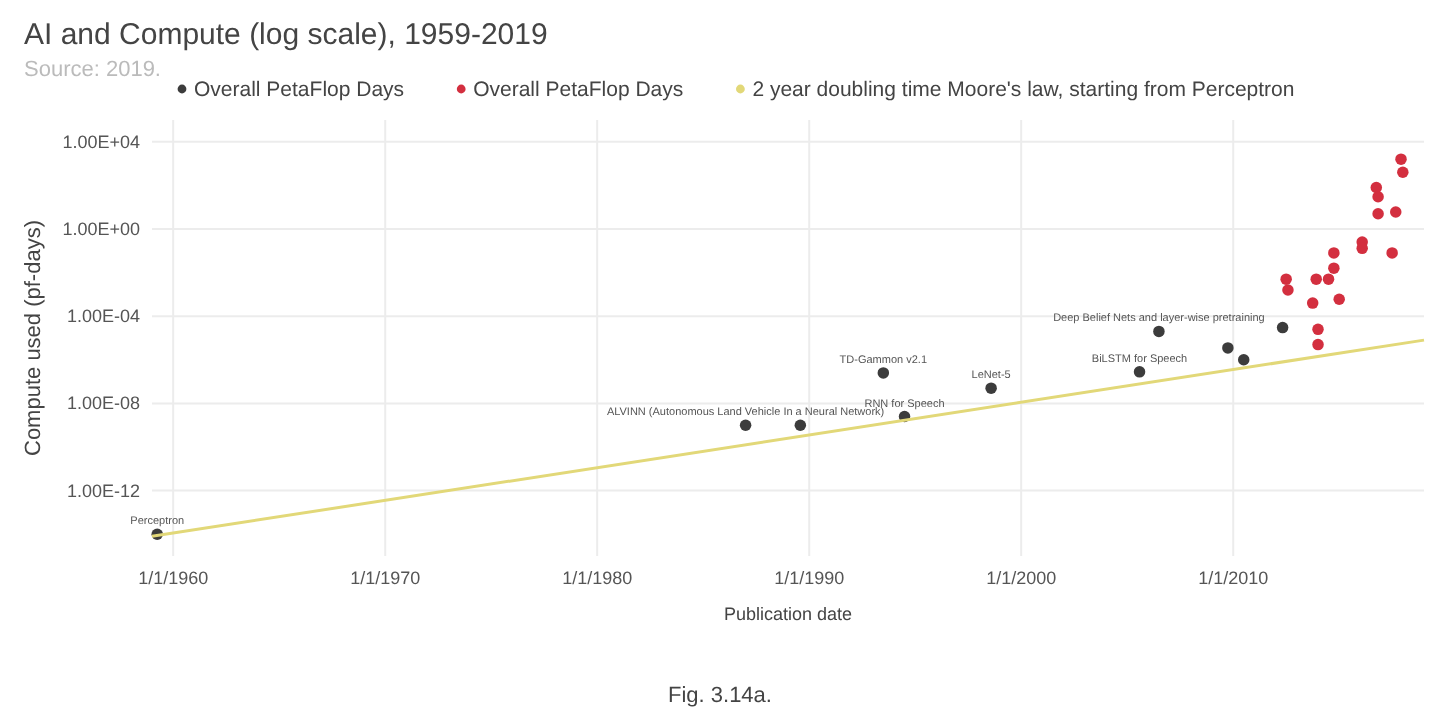  I want to click on y-tick-label: 1.00E+04, so click(101, 141).